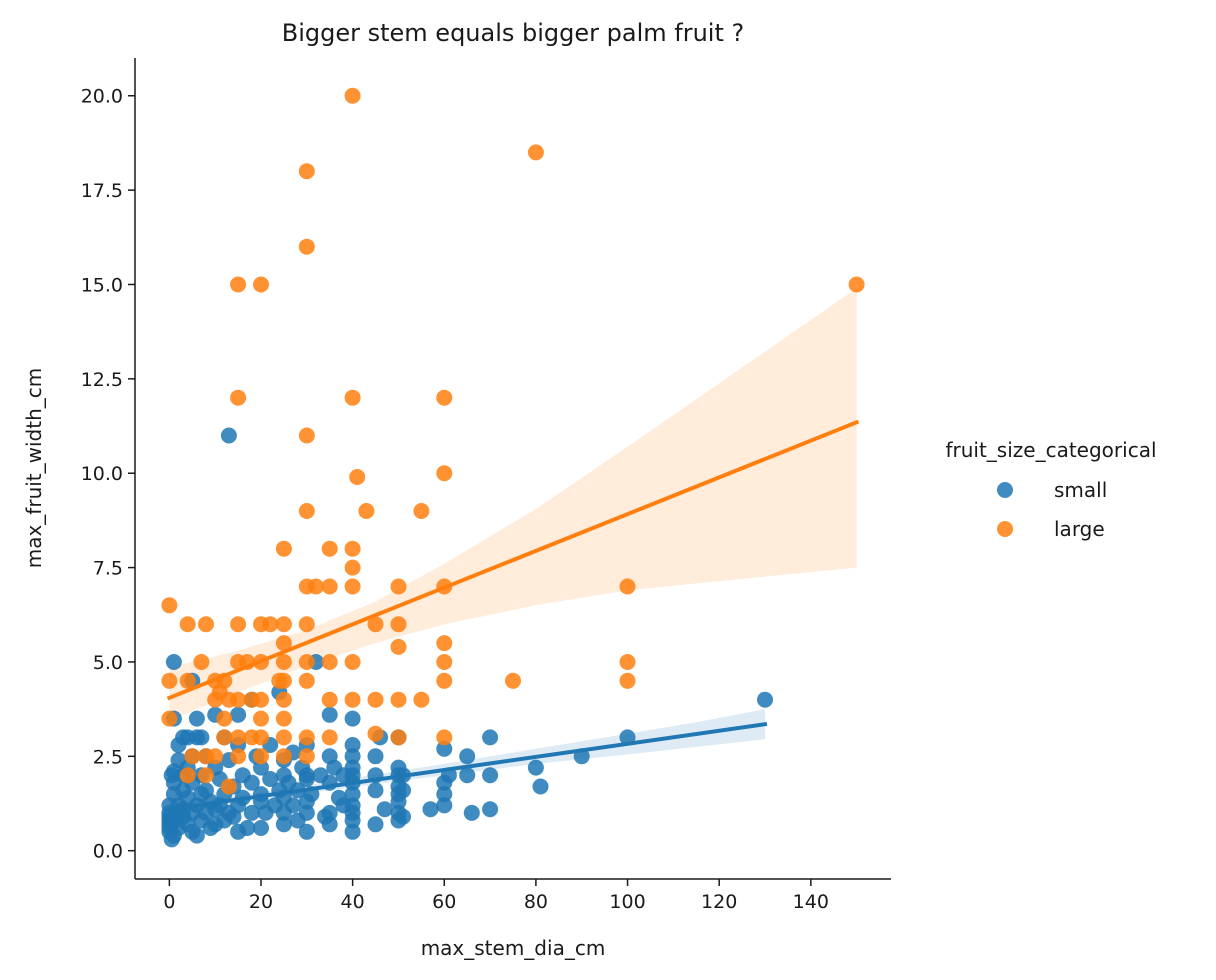 This screenshot has width=1216, height=980. I want to click on x-tick-label: 60, so click(444, 902).